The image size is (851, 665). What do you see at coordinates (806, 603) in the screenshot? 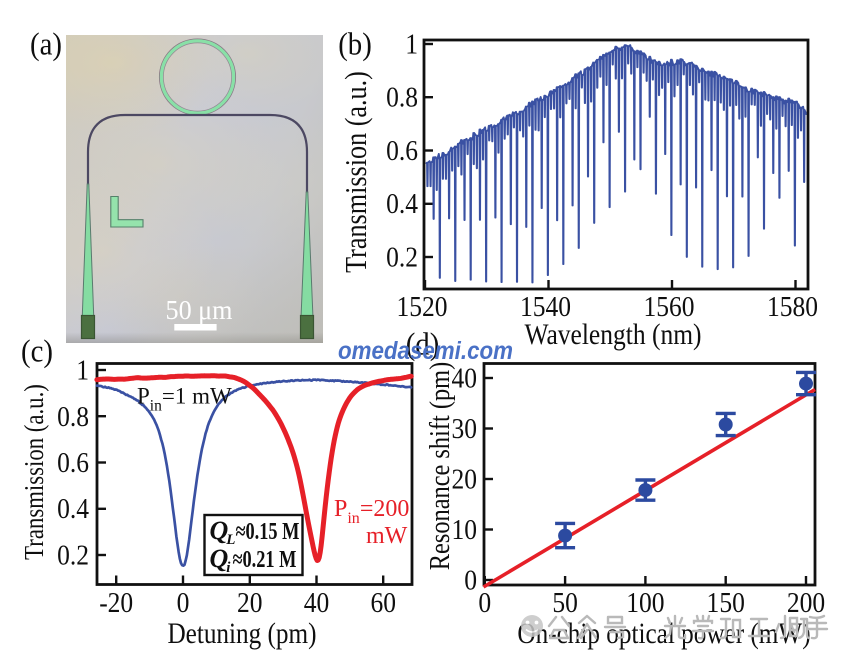
I see `svg-text: 200` at bounding box center [806, 603].